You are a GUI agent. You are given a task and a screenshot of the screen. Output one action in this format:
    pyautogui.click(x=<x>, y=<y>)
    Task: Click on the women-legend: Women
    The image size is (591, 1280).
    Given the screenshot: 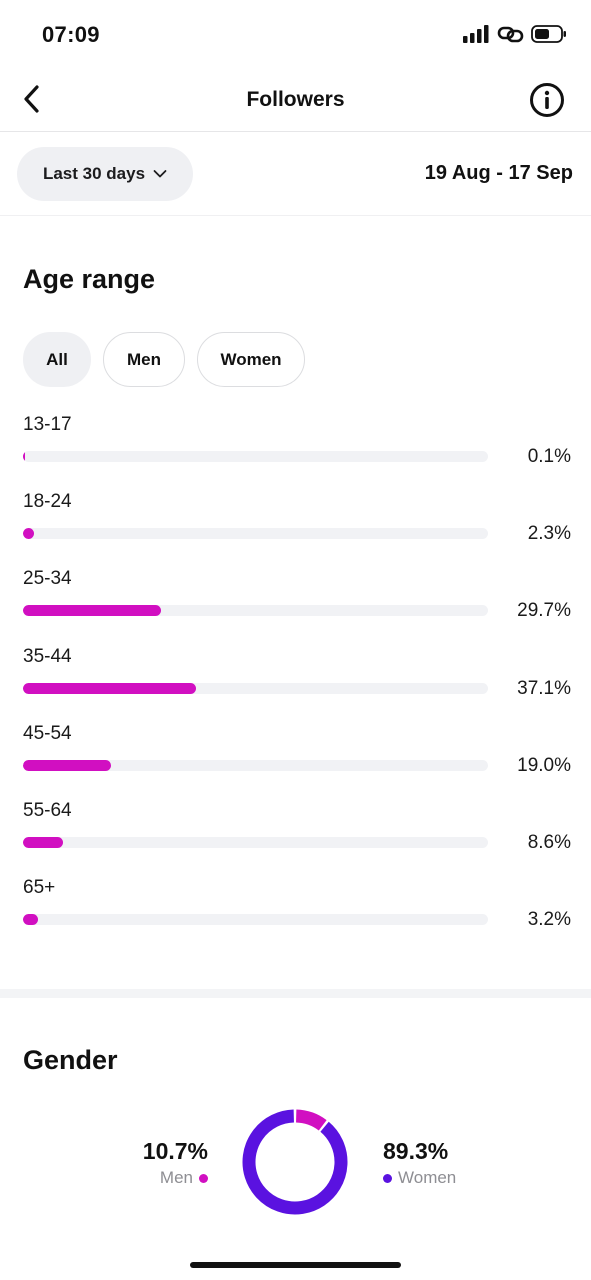 What is the action you would take?
    pyautogui.click(x=419, y=1178)
    